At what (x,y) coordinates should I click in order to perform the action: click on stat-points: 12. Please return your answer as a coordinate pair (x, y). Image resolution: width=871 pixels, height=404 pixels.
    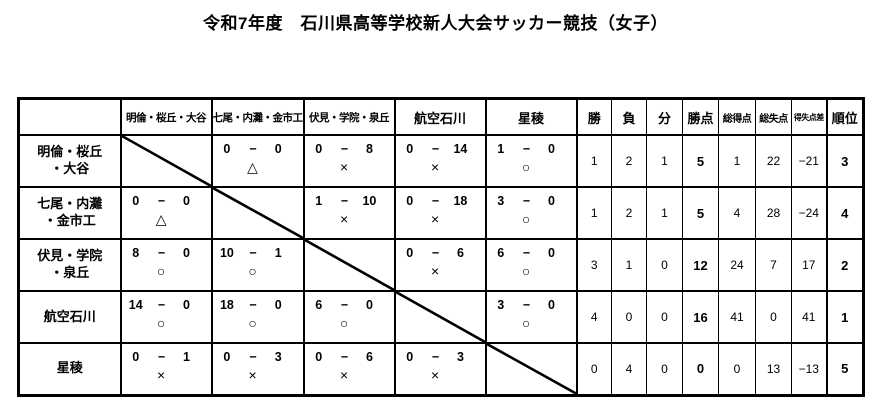
    Looking at the image, I should click on (700, 265).